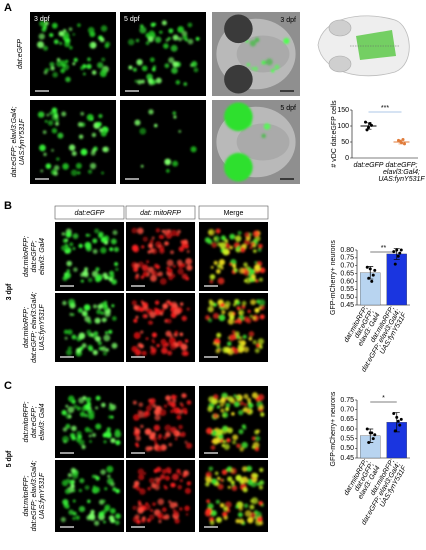  I want to click on row-label: dat:eGFP; elavl3:Gal4;, so click(34, 327).